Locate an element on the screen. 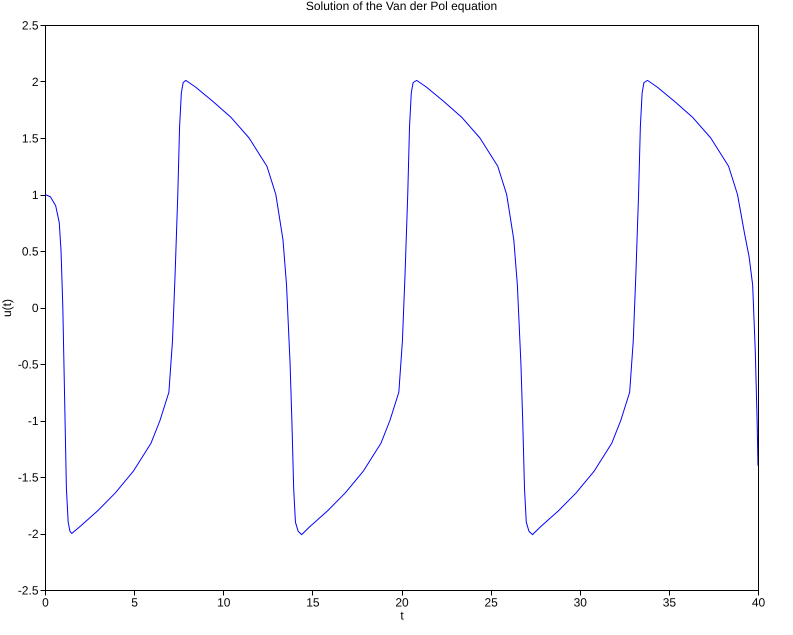  y-tick-label: -2.5 is located at coordinates (28, 591).